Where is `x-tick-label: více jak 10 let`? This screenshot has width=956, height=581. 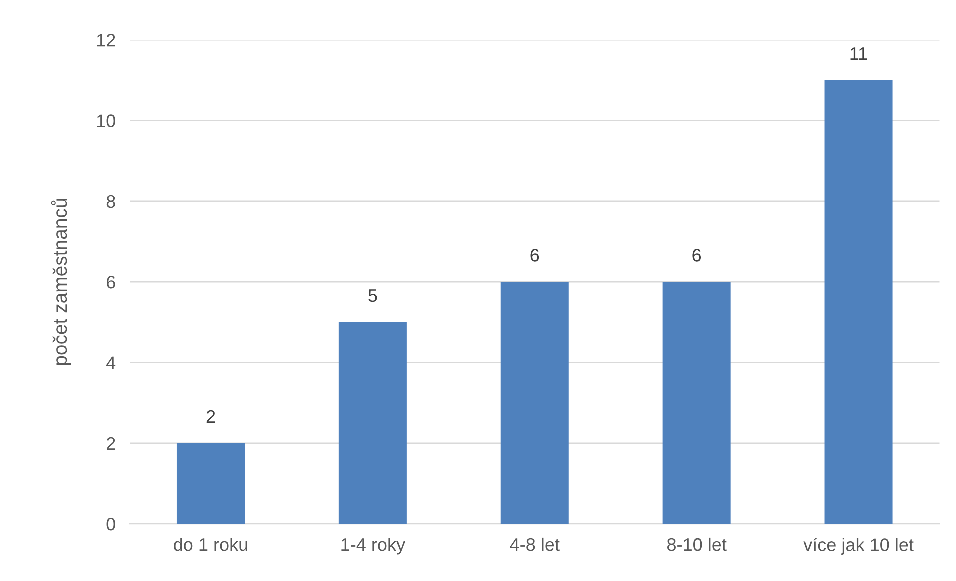 x-tick-label: více jak 10 let is located at coordinates (859, 546).